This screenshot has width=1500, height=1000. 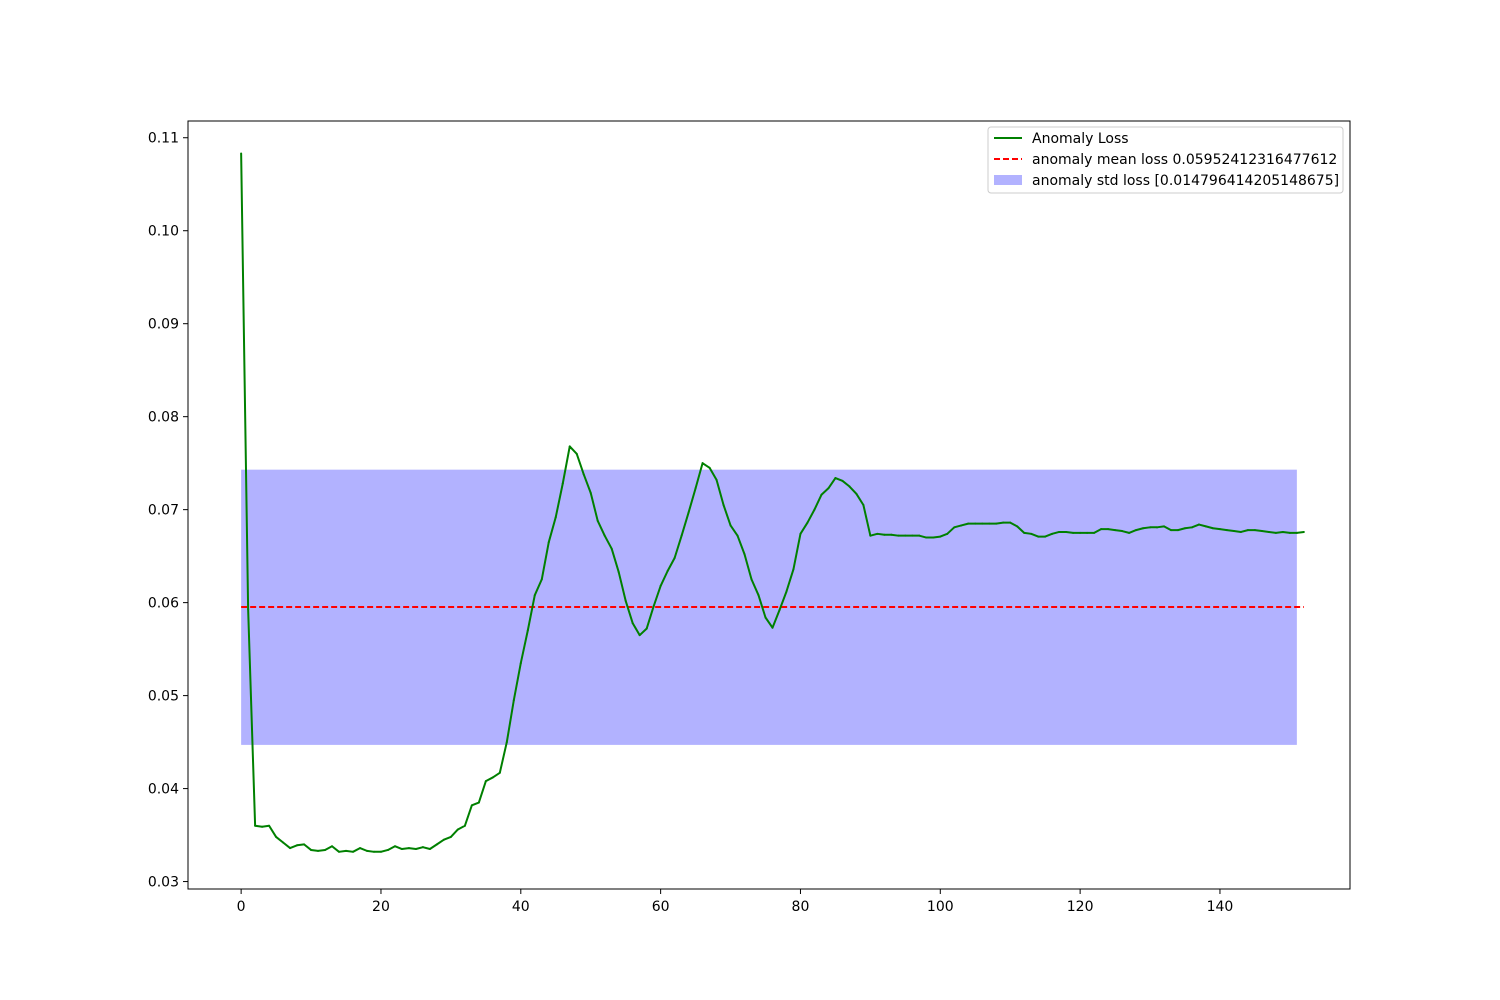 What do you see at coordinates (163, 604) in the screenshot?
I see `y-tick-label: 0.06` at bounding box center [163, 604].